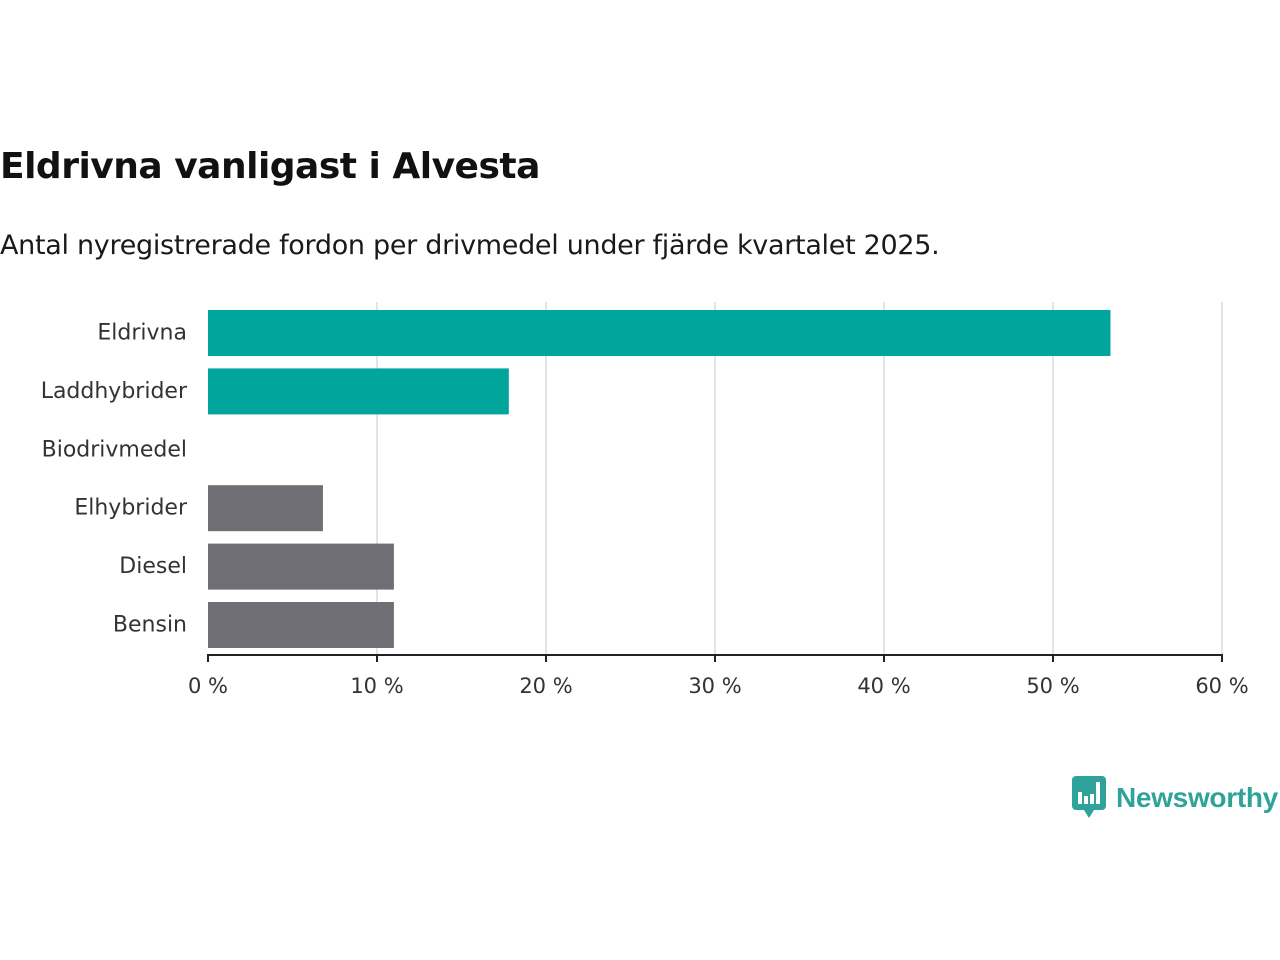 The height and width of the screenshot is (960, 1280). What do you see at coordinates (376, 686) in the screenshot?
I see `x-tick-label-1: 10 %` at bounding box center [376, 686].